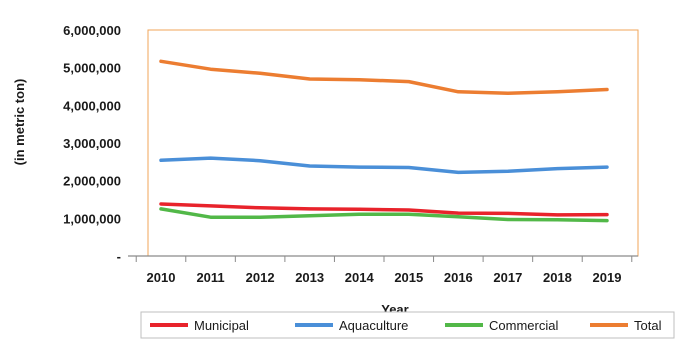 Image resolution: width=693 pixels, height=349 pixels. Describe the element at coordinates (119, 256) in the screenshot. I see `y-tick-label: -` at that location.